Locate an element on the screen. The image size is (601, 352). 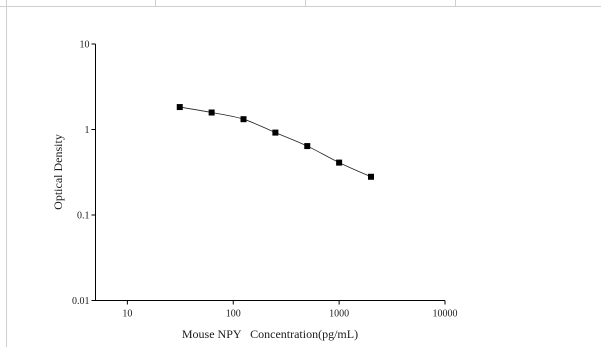
data-points is located at coordinates (275, 142).